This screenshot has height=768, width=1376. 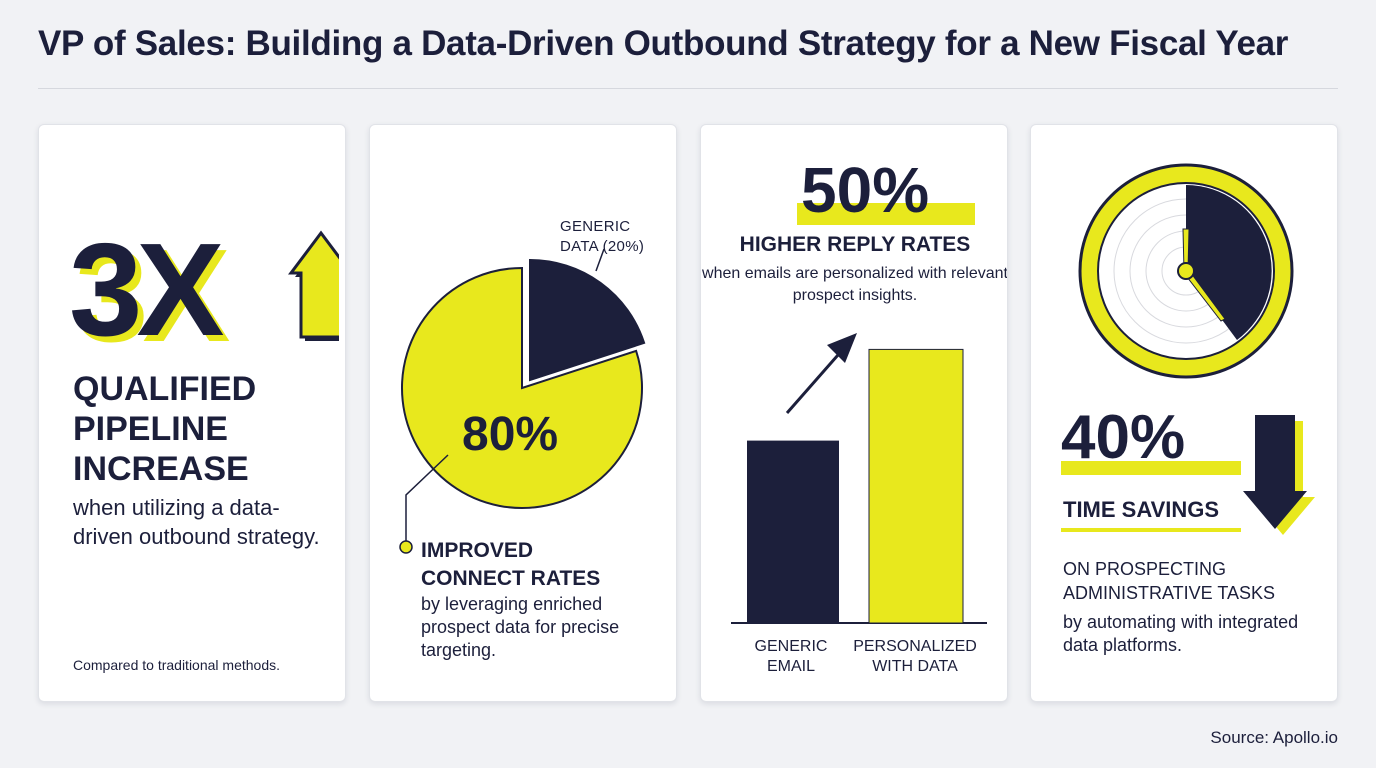 I want to click on generic-leader-line, so click(x=600, y=260).